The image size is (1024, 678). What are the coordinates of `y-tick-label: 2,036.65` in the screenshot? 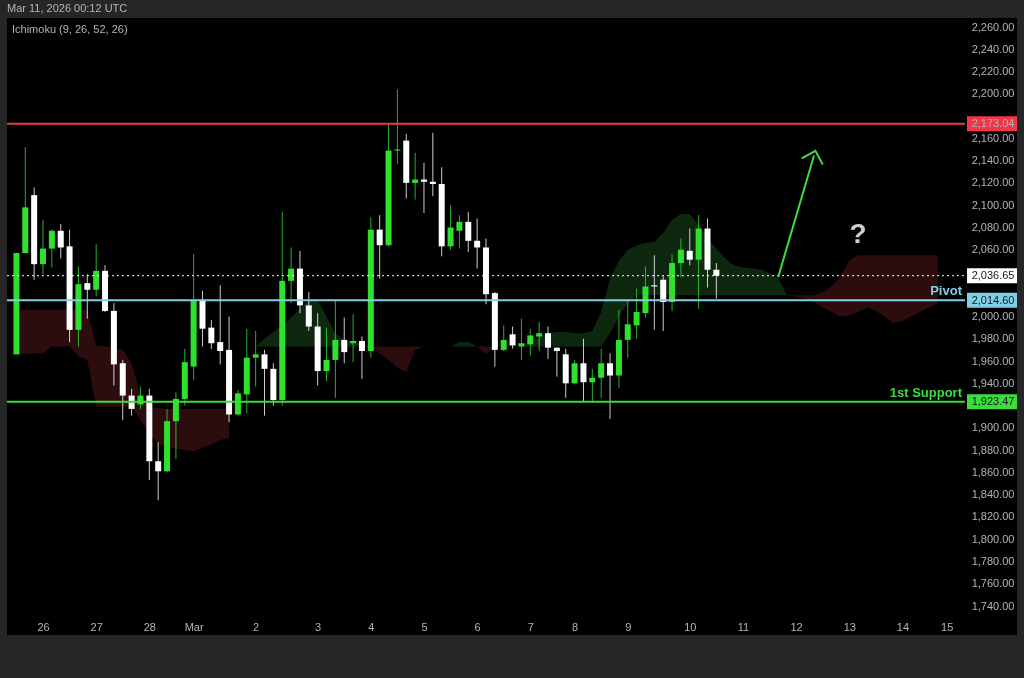 It's located at (993, 275).